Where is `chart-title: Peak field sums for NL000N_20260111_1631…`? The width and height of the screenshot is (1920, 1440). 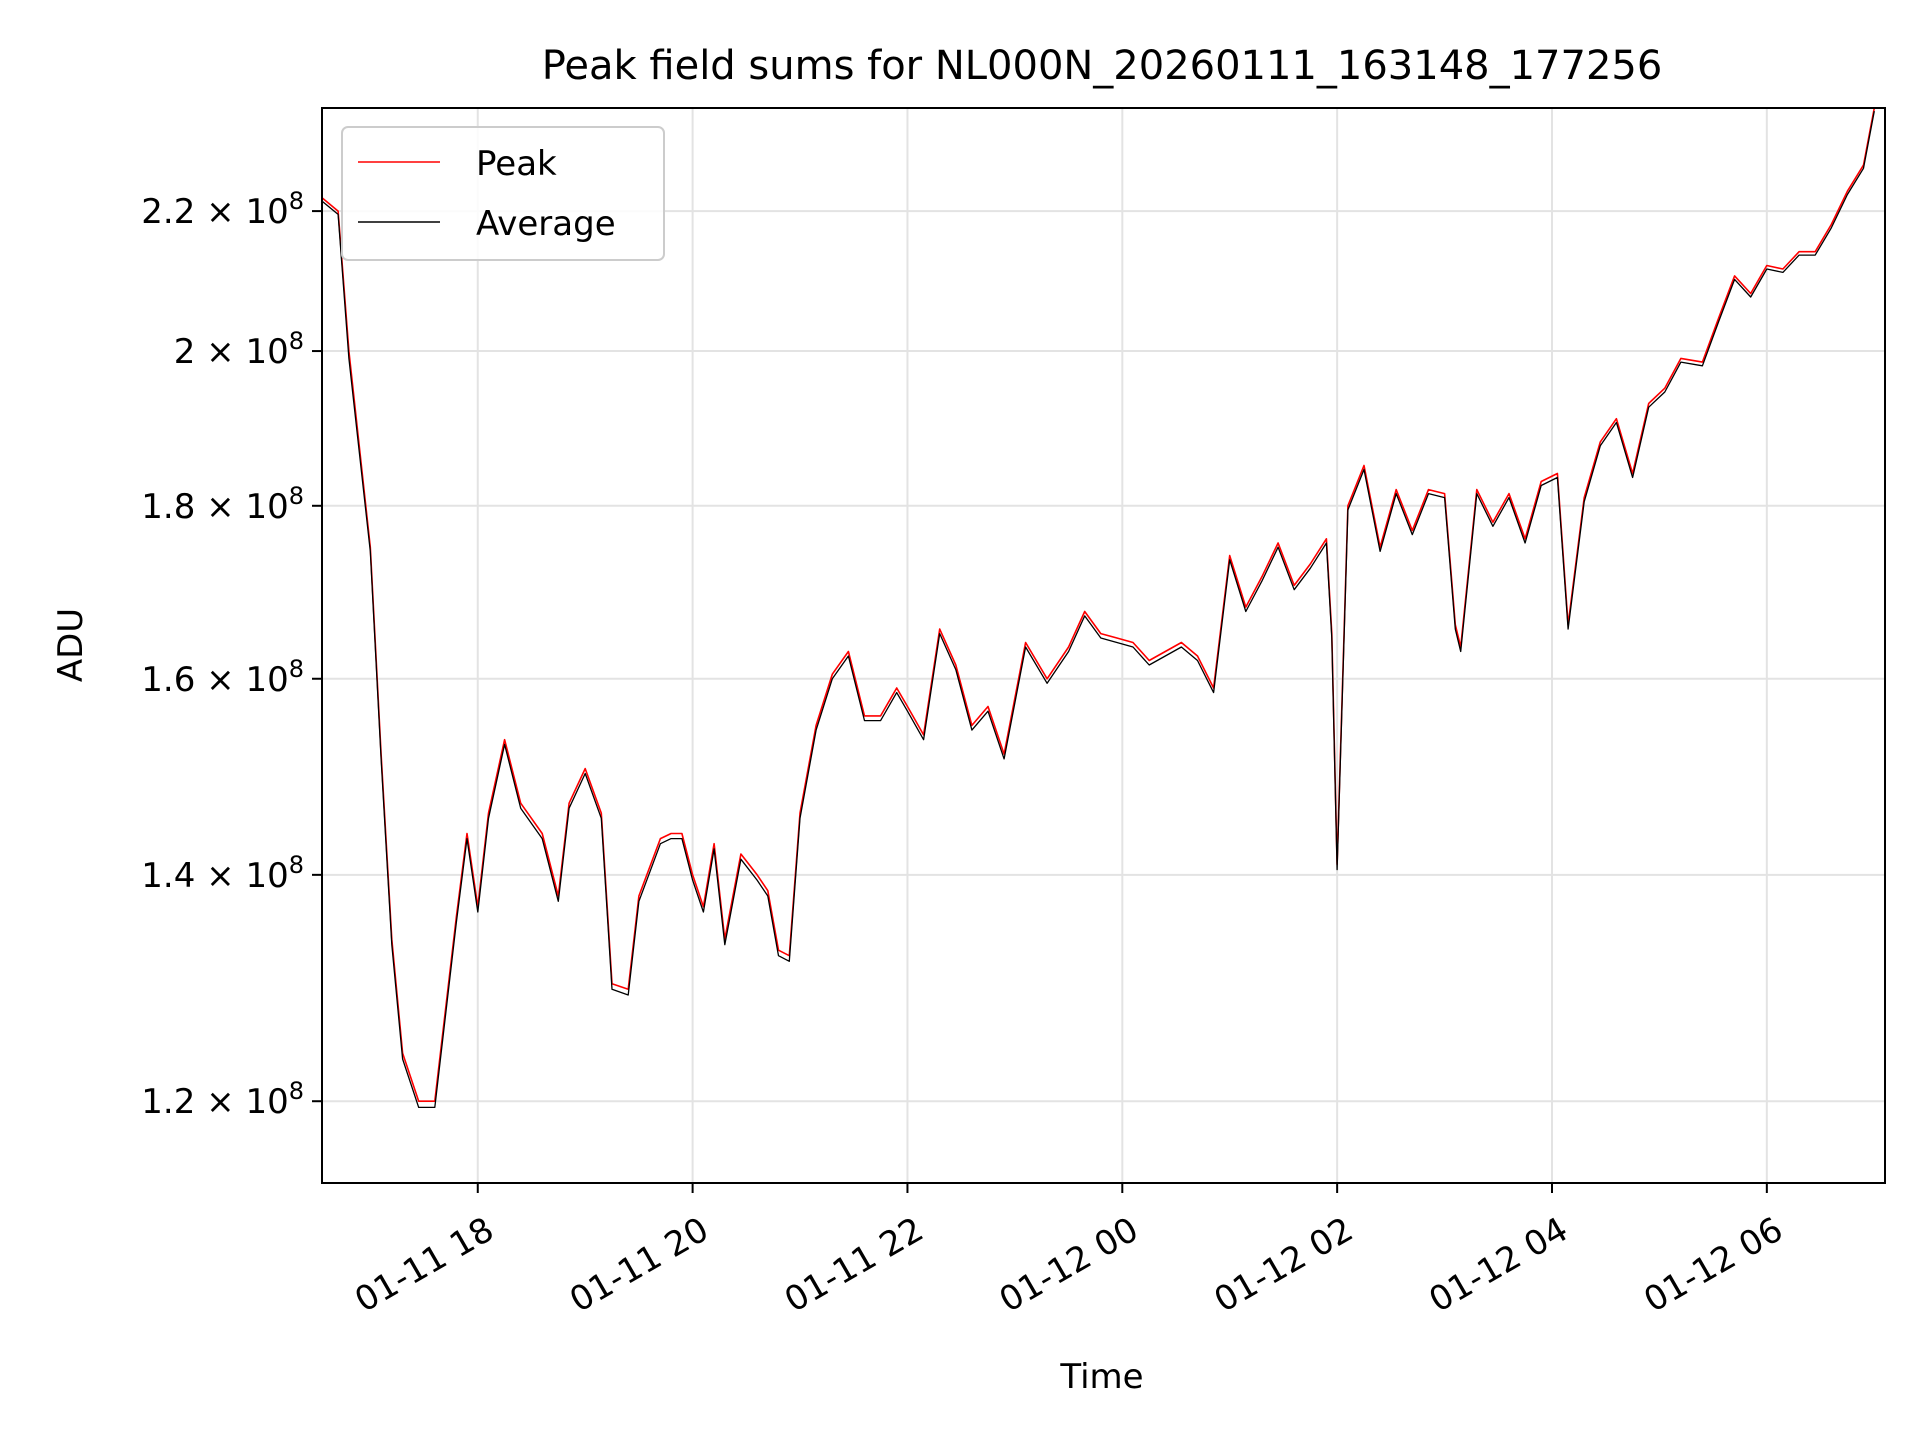
chart-title: Peak field sums for NL000N_20260111_1631… is located at coordinates (1102, 66).